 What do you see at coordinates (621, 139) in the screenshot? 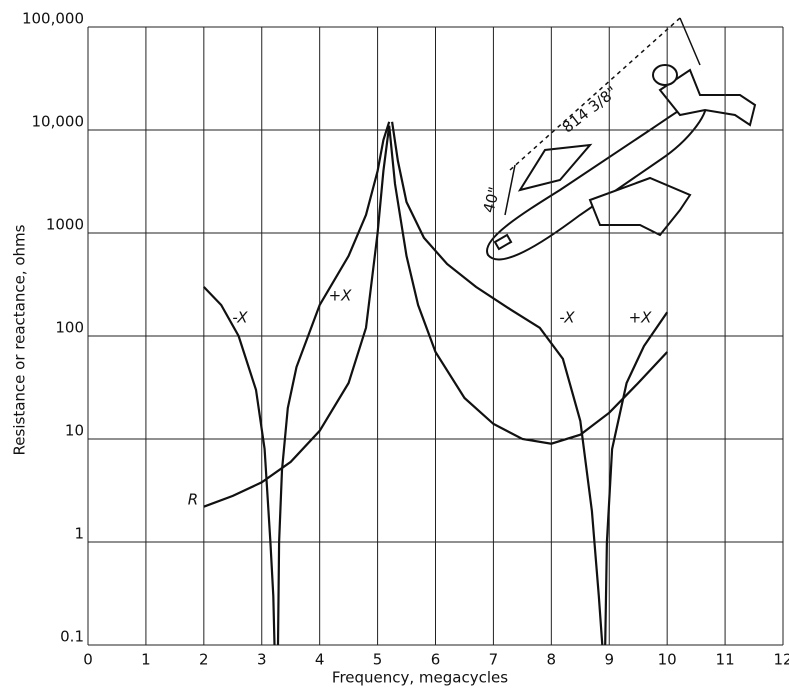
I see `airplane-drawing` at bounding box center [621, 139].